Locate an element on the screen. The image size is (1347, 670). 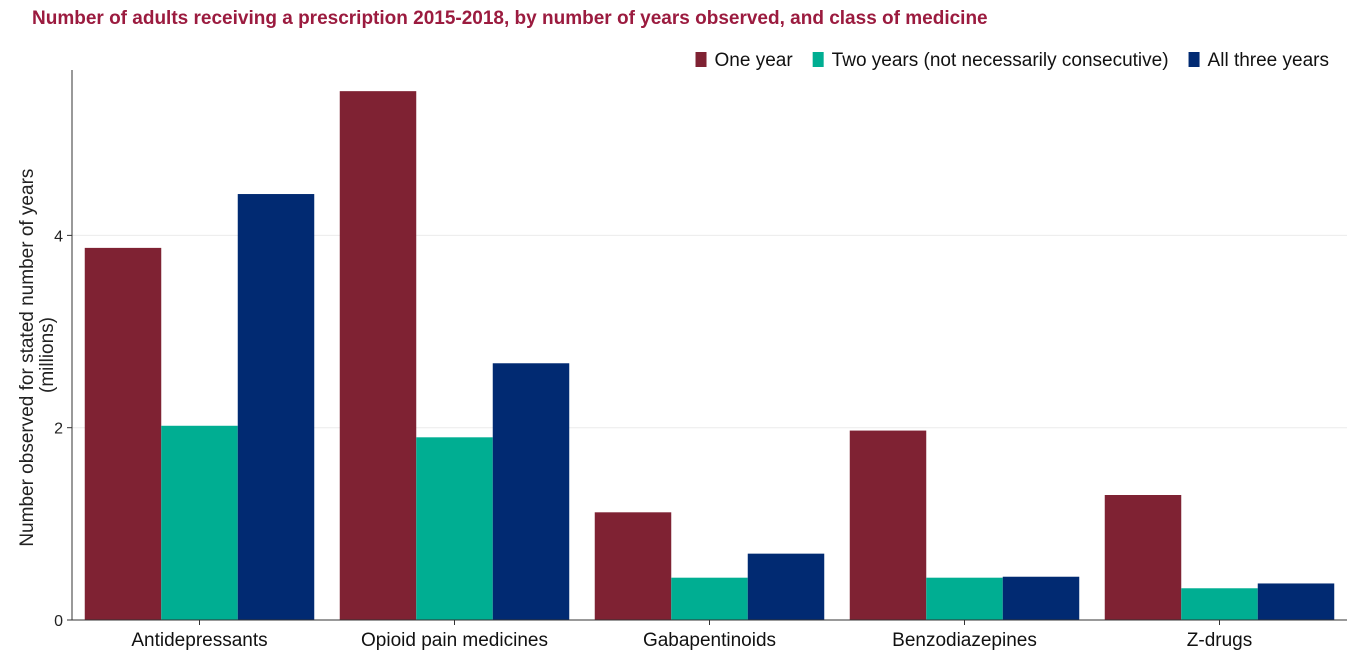
x-tick-label: Benzodiazepines is located at coordinates (964, 640).